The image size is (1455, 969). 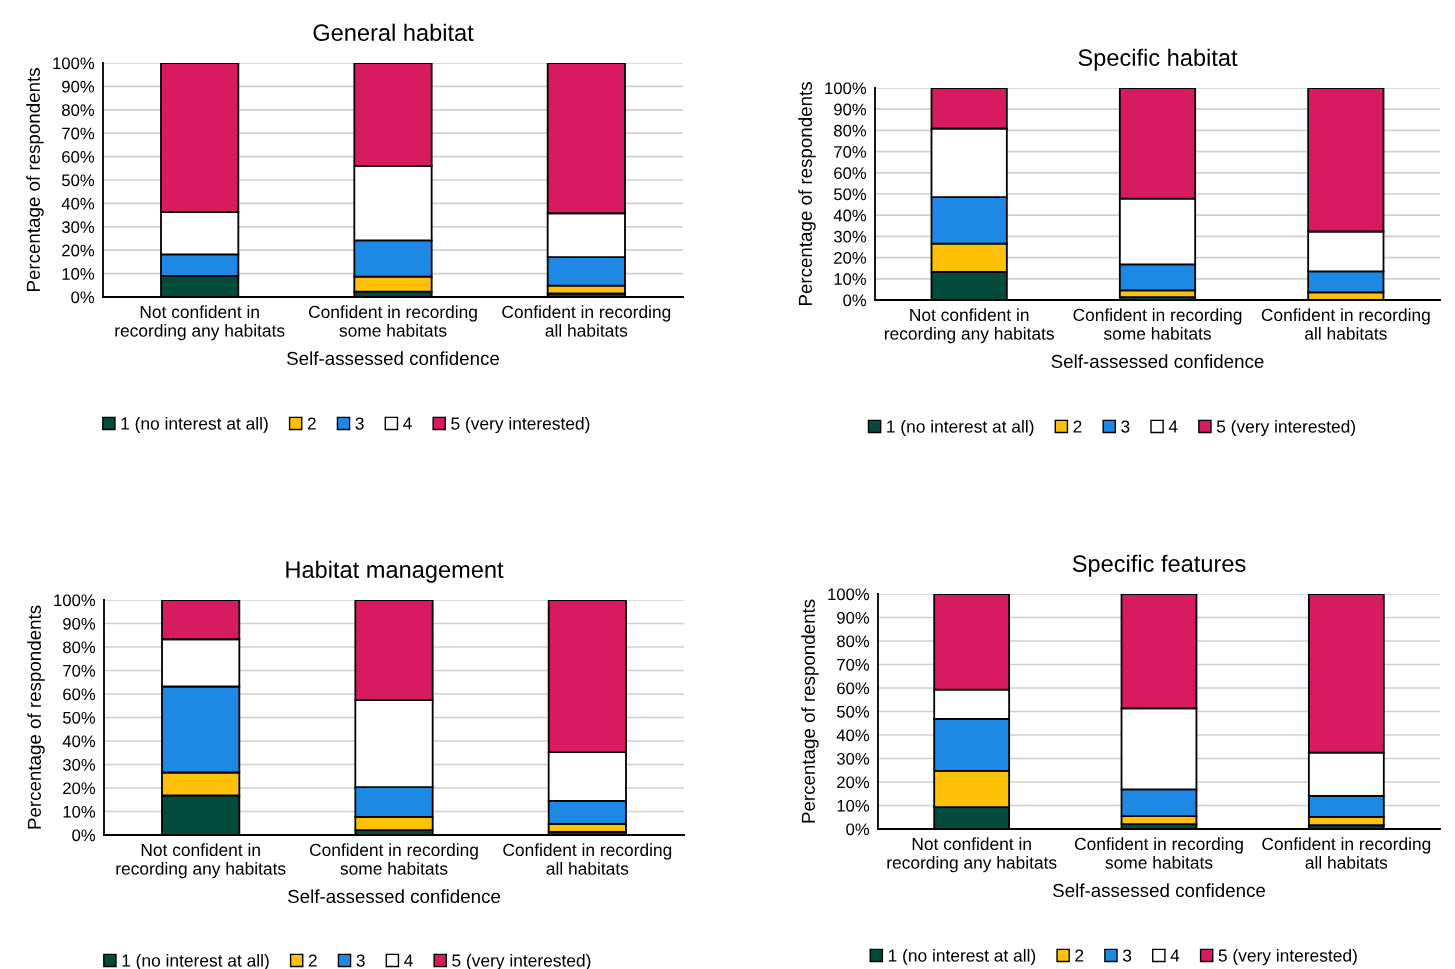 What do you see at coordinates (1158, 59) in the screenshot?
I see `chart-title: Specific habitat` at bounding box center [1158, 59].